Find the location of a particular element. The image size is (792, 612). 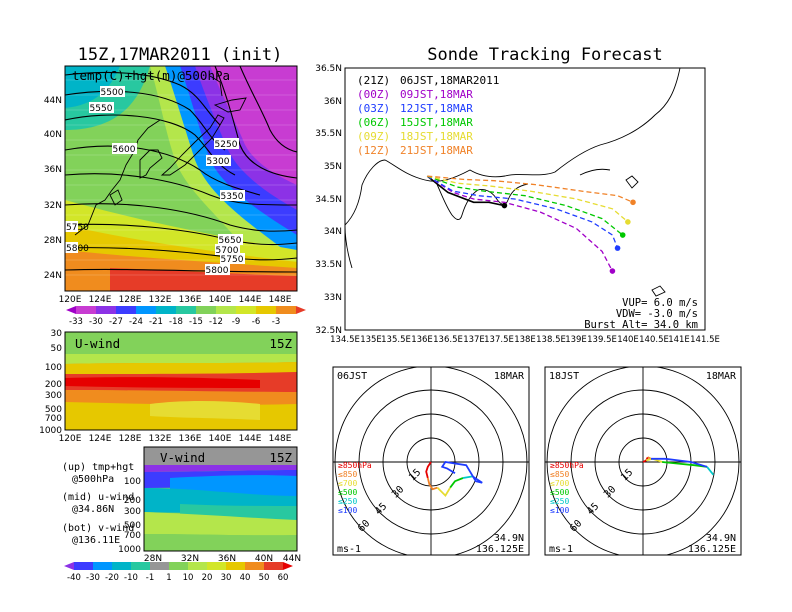

legend-init: (21Z) is located at coordinates (373, 80).